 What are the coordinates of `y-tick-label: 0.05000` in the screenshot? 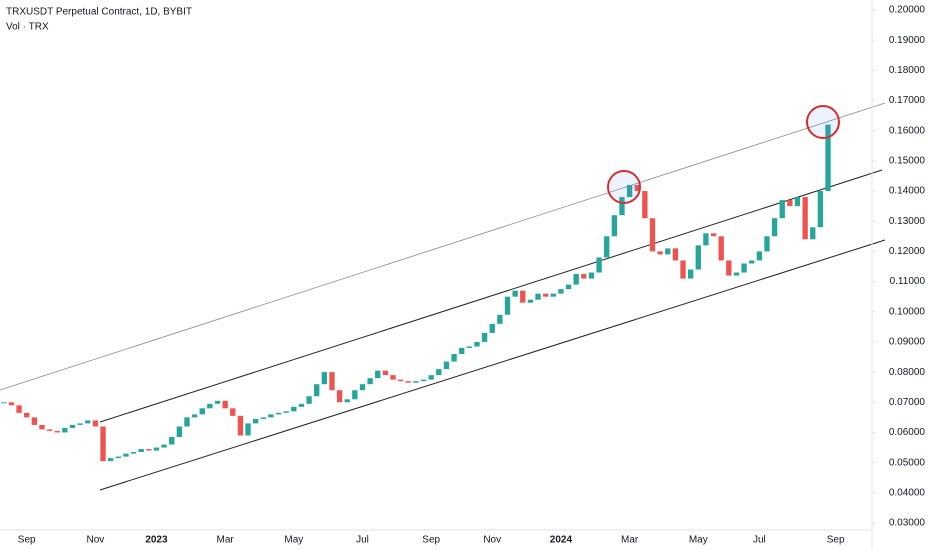 It's located at (907, 462).